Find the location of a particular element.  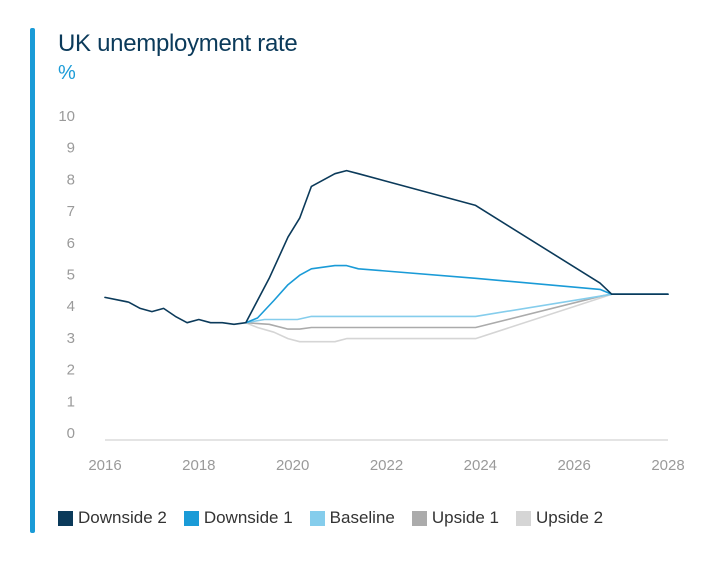

x-tick-label: 2016 is located at coordinates (104, 465).